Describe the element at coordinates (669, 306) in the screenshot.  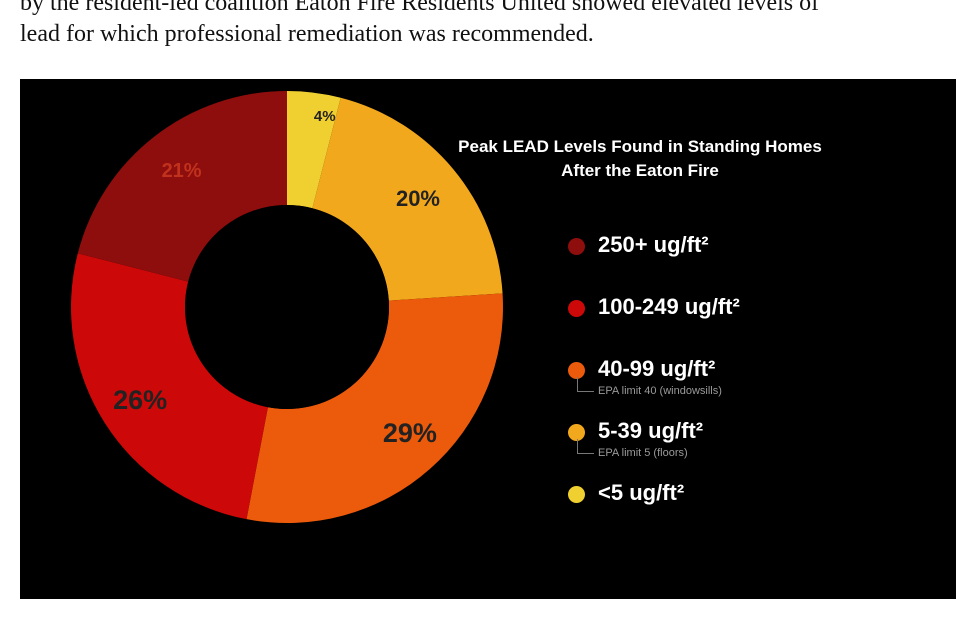
I see `legend-label-100-249: 100-249 ug/ft²` at that location.